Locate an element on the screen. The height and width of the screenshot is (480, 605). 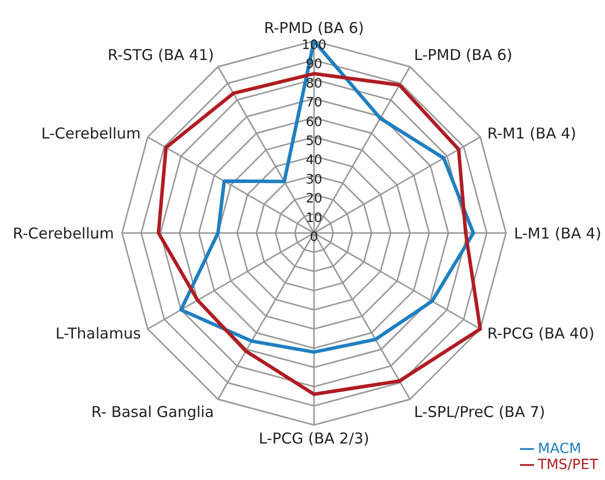
spoke-label: L-SPL/PreC (BA 7) is located at coordinates (480, 411).